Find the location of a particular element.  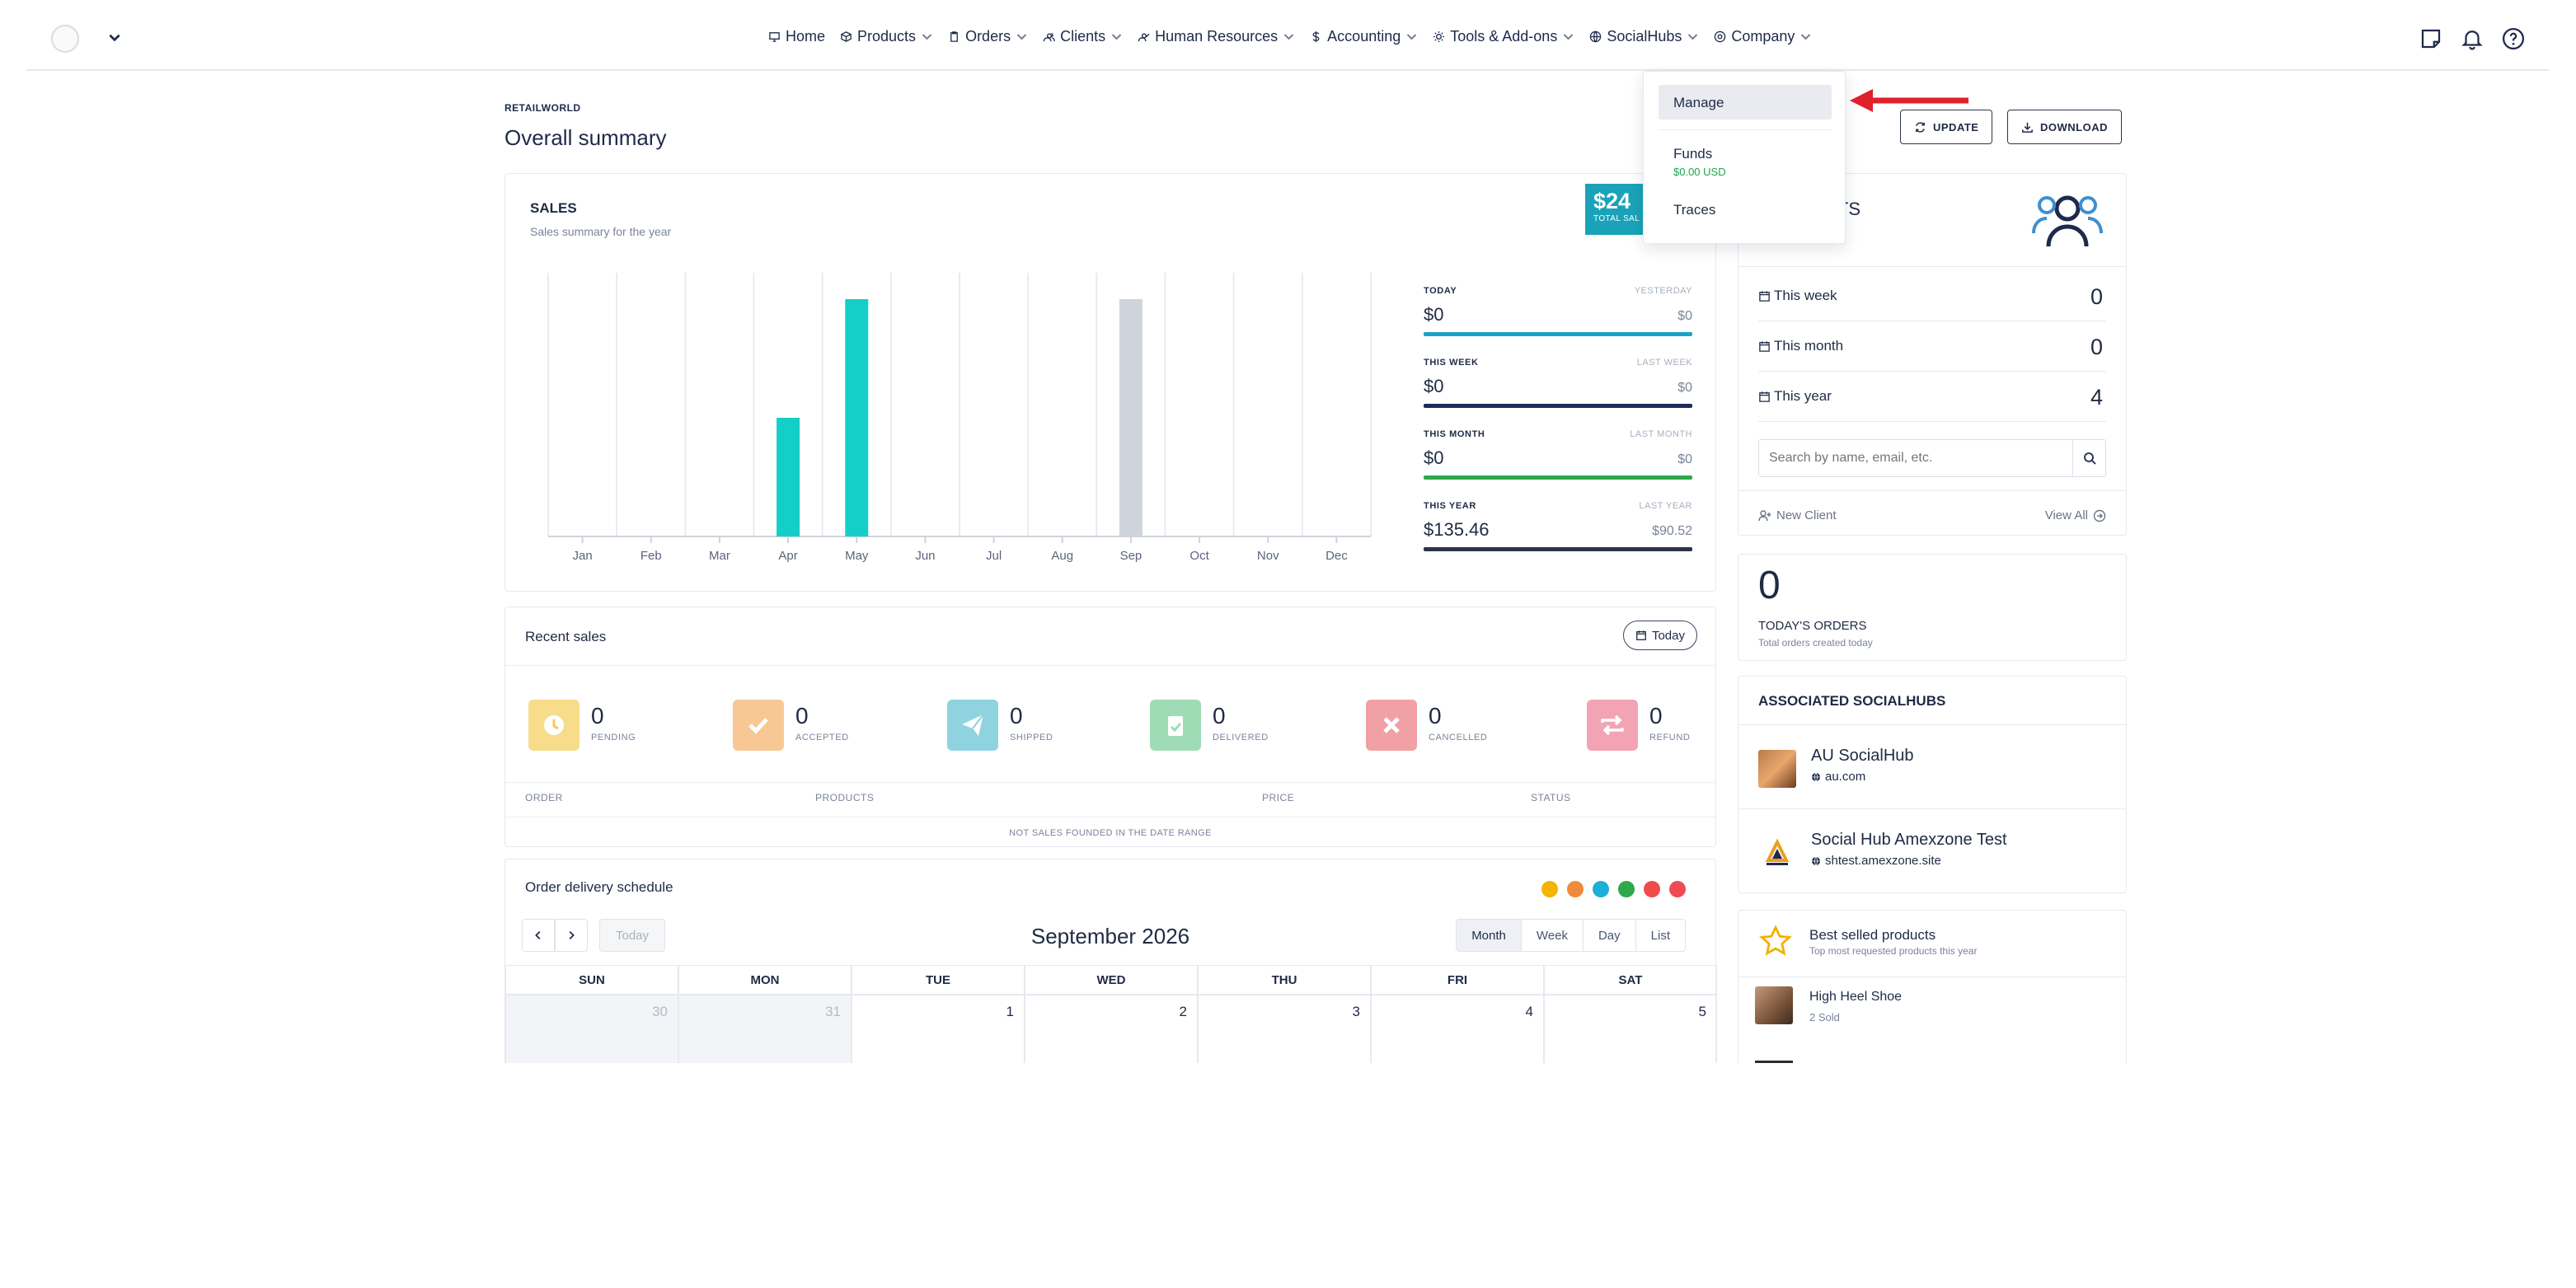

column-header: PRODUCTS is located at coordinates (845, 797).